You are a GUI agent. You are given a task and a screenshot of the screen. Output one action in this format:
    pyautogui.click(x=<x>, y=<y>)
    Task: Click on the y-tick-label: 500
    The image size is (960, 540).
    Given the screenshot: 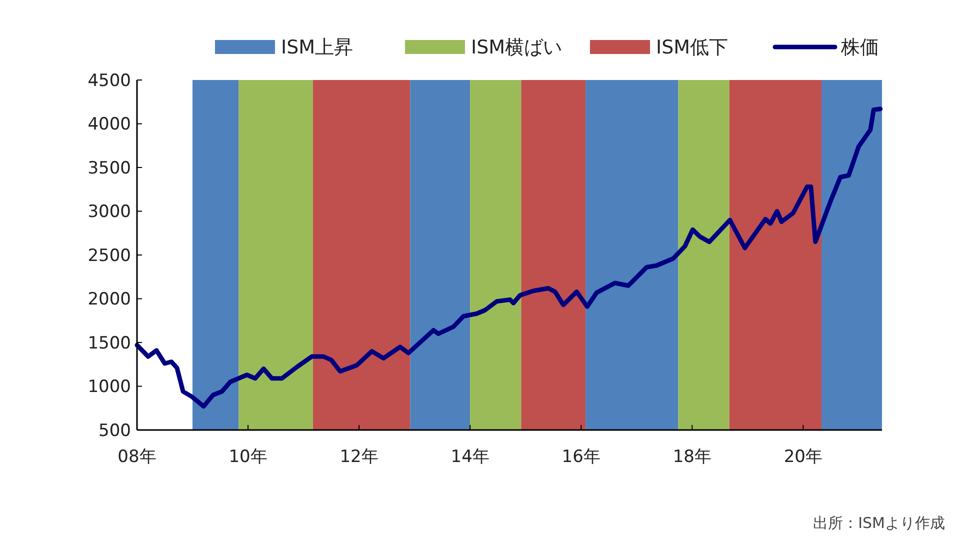 What is the action you would take?
    pyautogui.click(x=114, y=430)
    